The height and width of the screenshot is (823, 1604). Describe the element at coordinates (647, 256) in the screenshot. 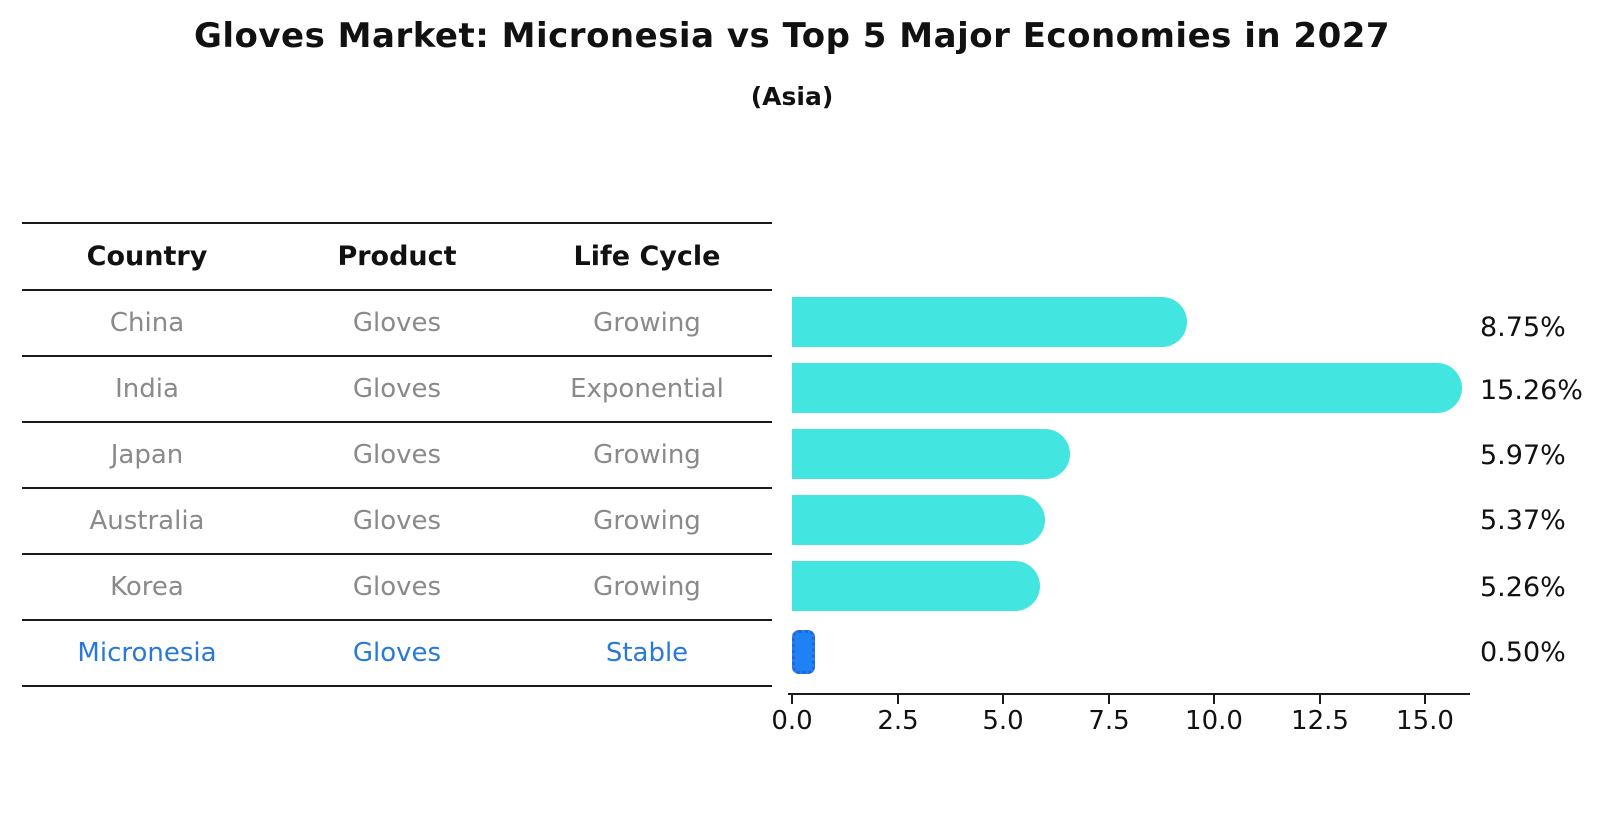

I see `column-header-life-cycle: Life Cycle` at that location.